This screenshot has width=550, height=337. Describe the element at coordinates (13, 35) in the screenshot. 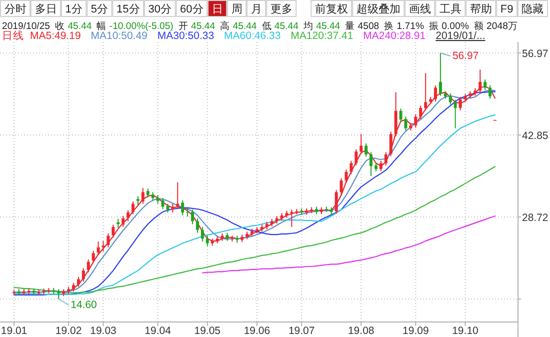

I see `chart-title: 日线` at that location.